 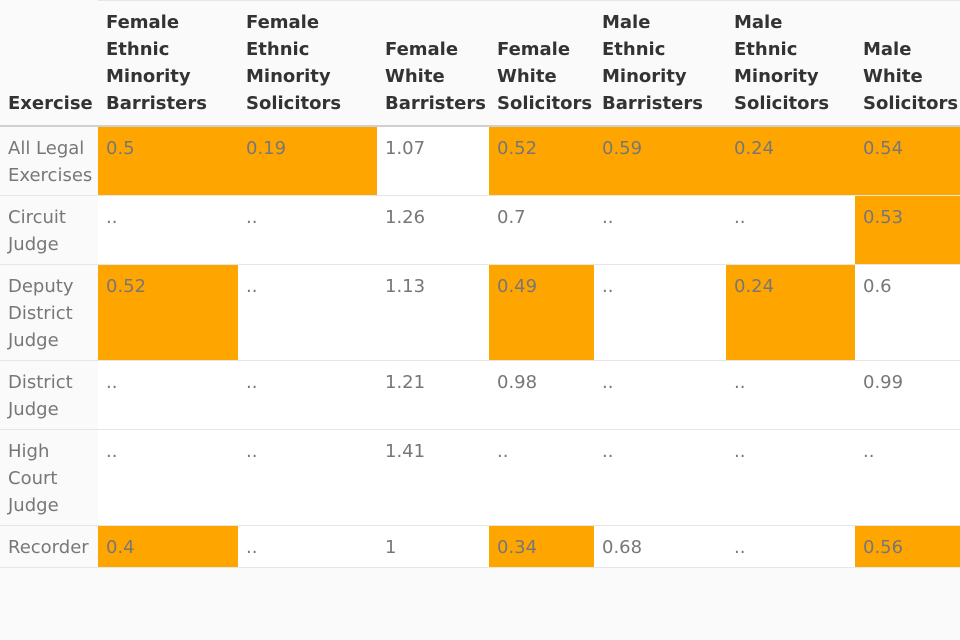 I want to click on table-cell: 0.54, so click(x=907, y=161).